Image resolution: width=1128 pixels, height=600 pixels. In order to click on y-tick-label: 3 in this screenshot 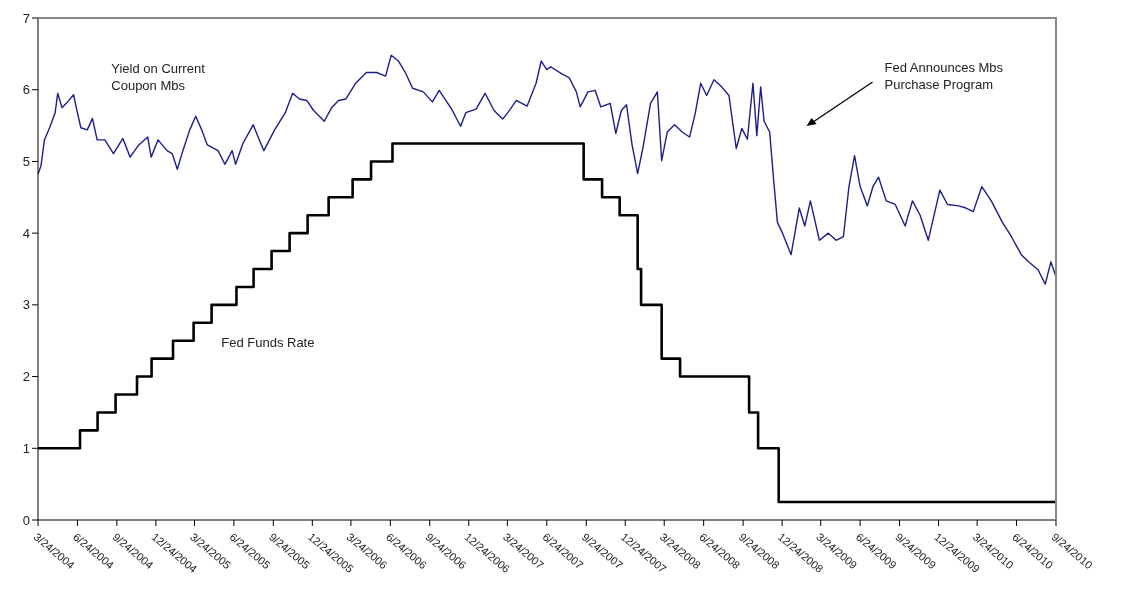, I will do `click(26, 305)`.